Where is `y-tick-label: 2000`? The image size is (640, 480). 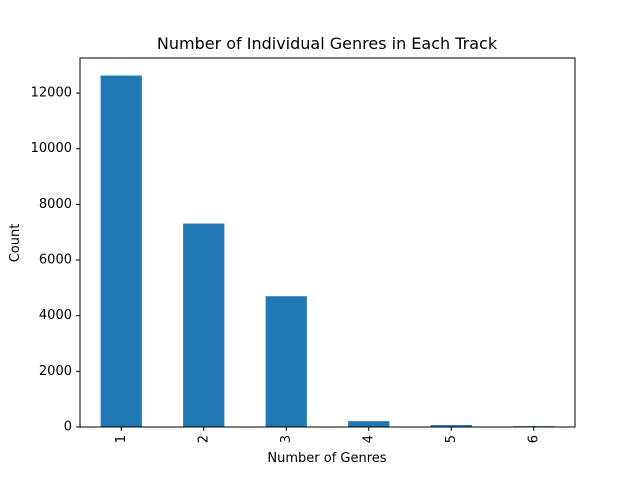
y-tick-label: 2000 is located at coordinates (55, 371).